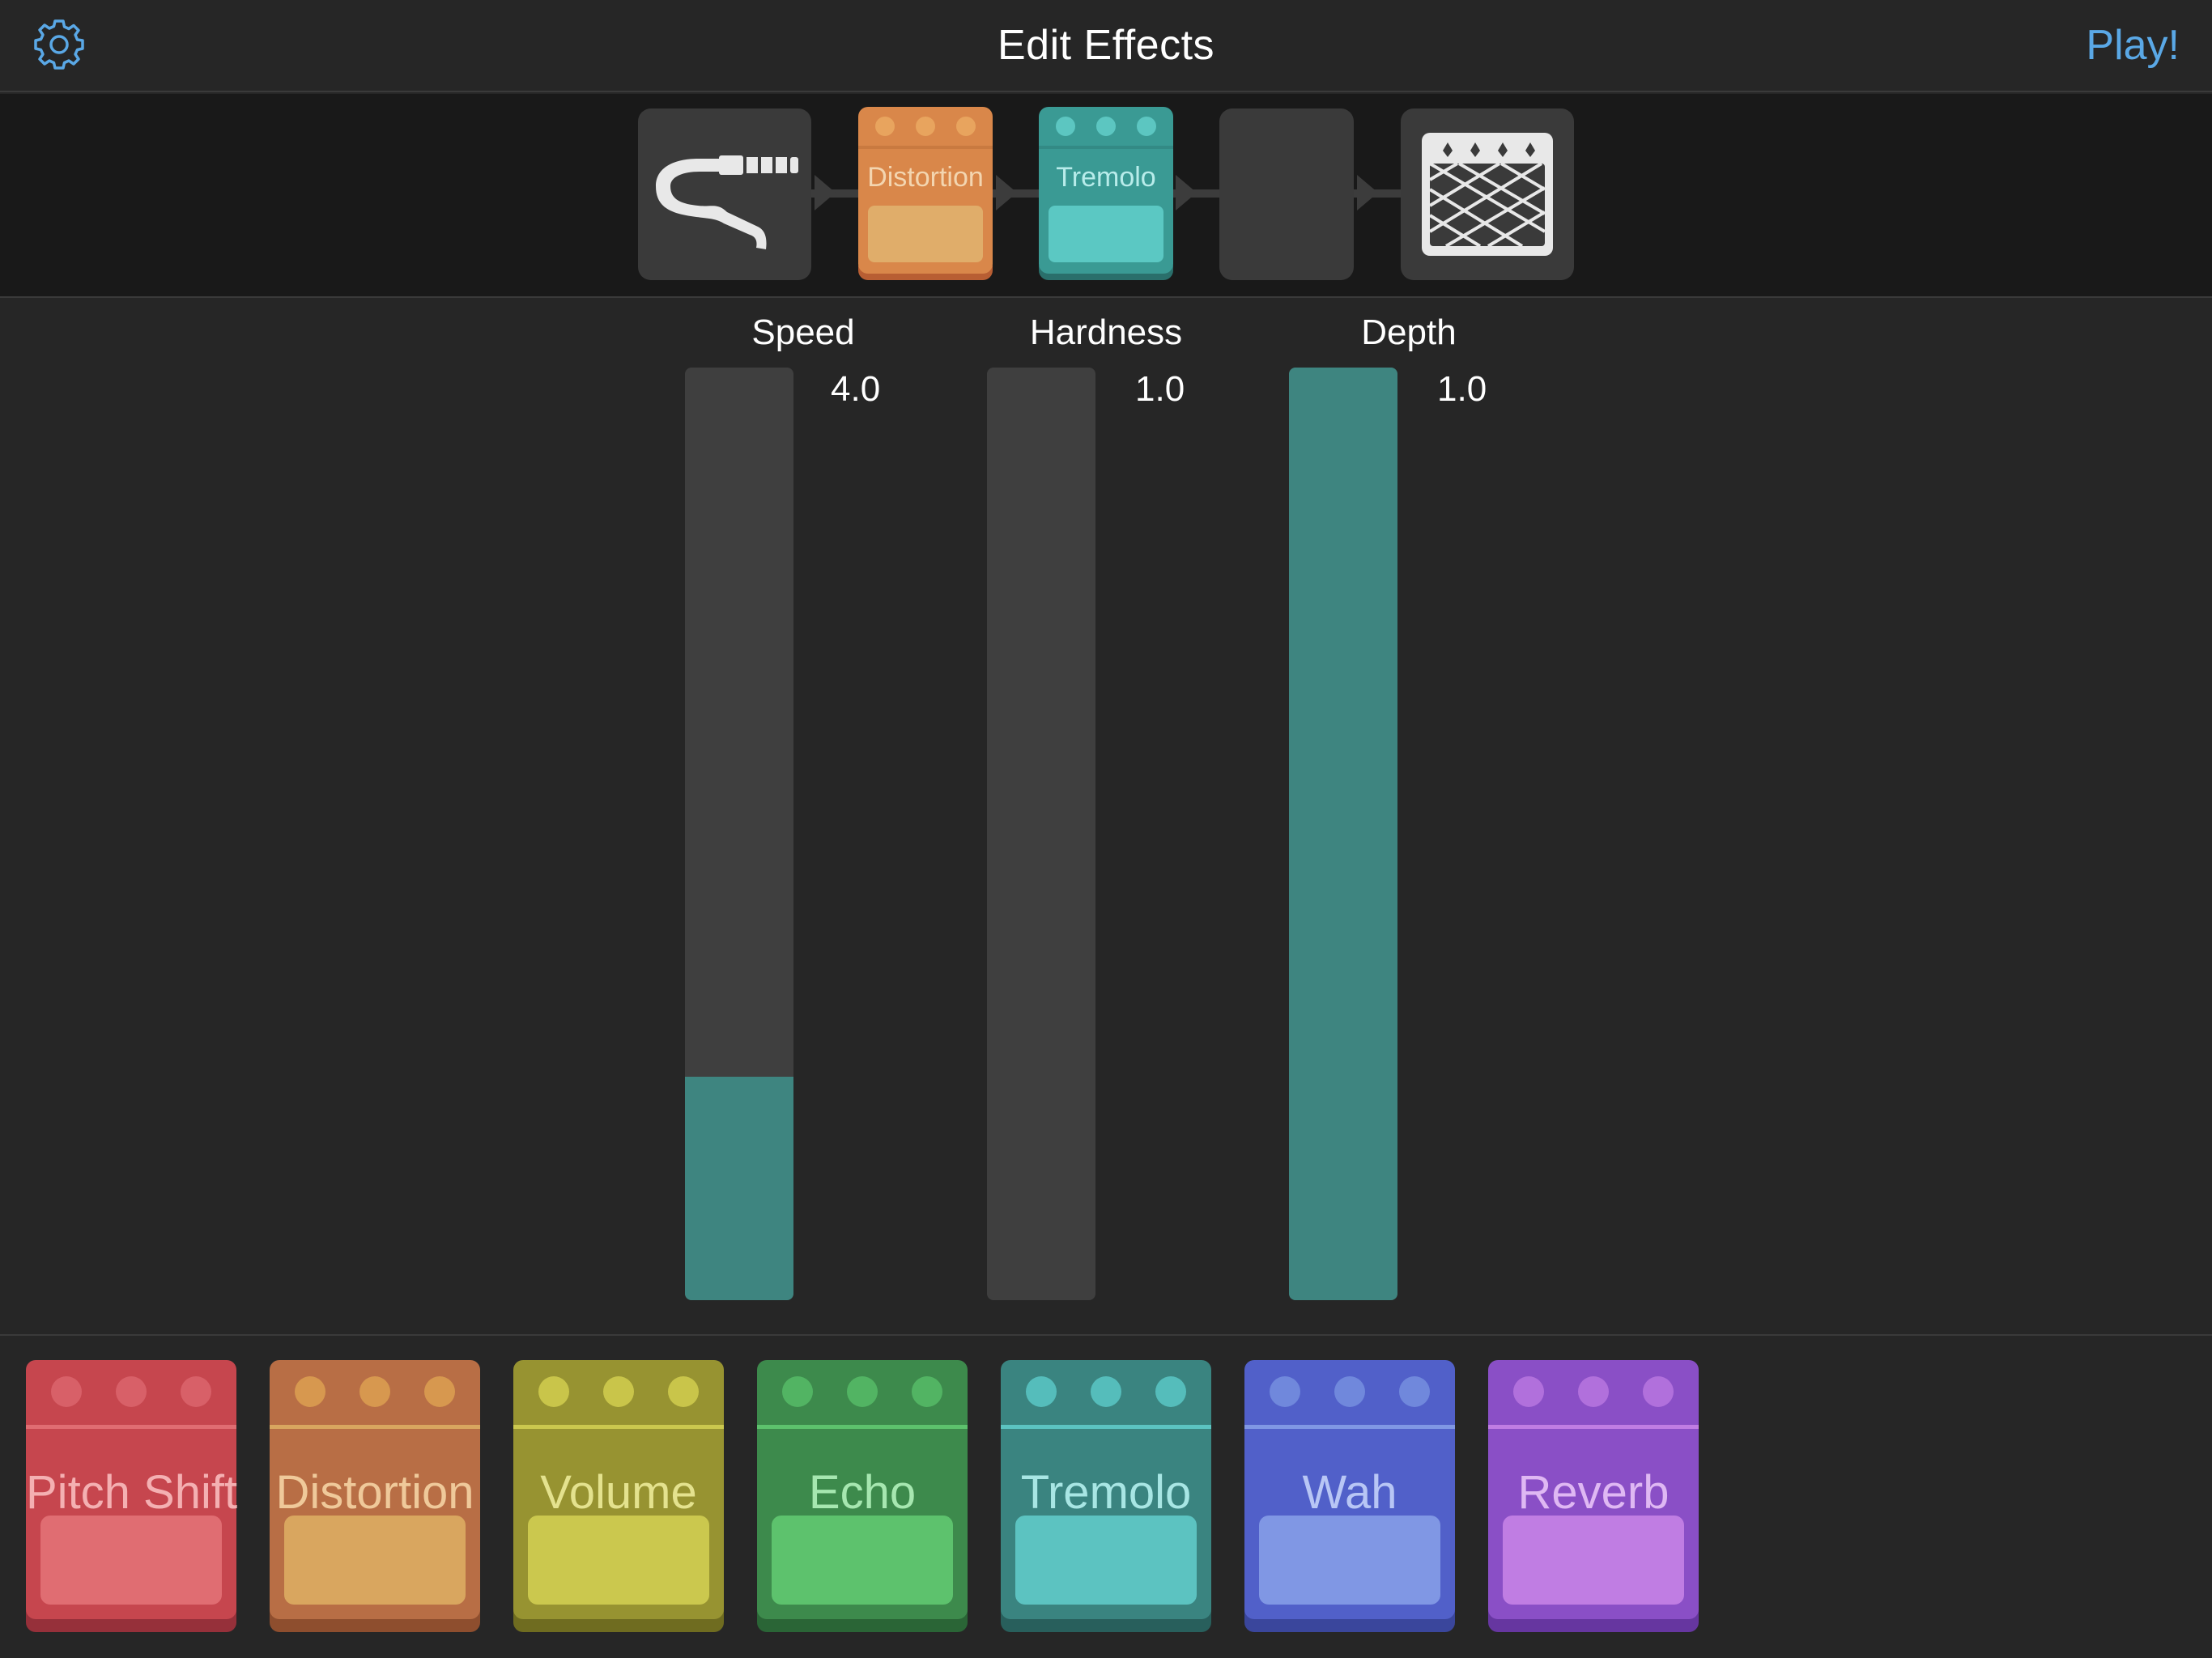 This screenshot has height=1658, width=2212. Describe the element at coordinates (856, 389) in the screenshot. I see `speed-value: 4.0` at that location.